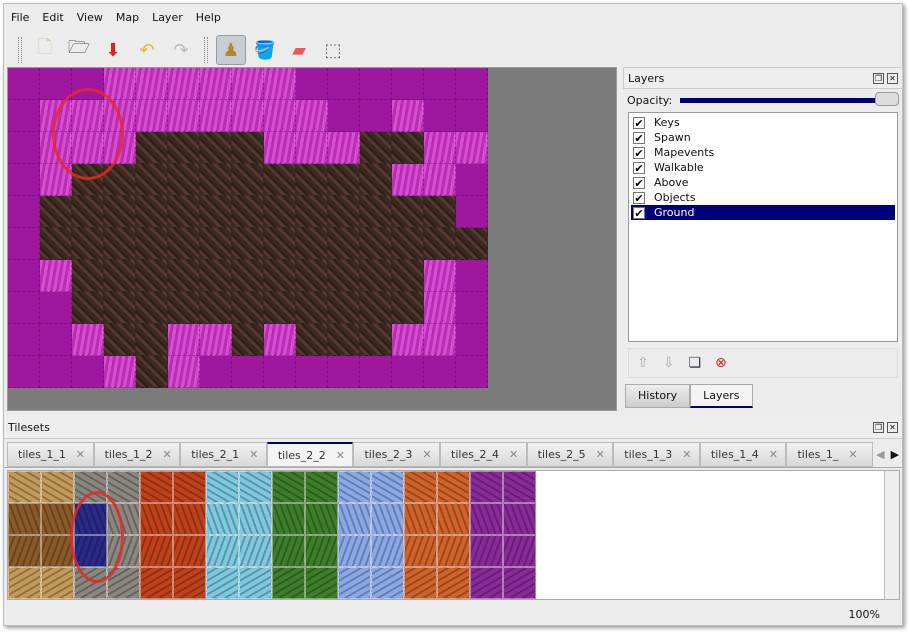  What do you see at coordinates (830, 454) in the screenshot?
I see `tileset-tab: tiles_1_ ✕` at bounding box center [830, 454].